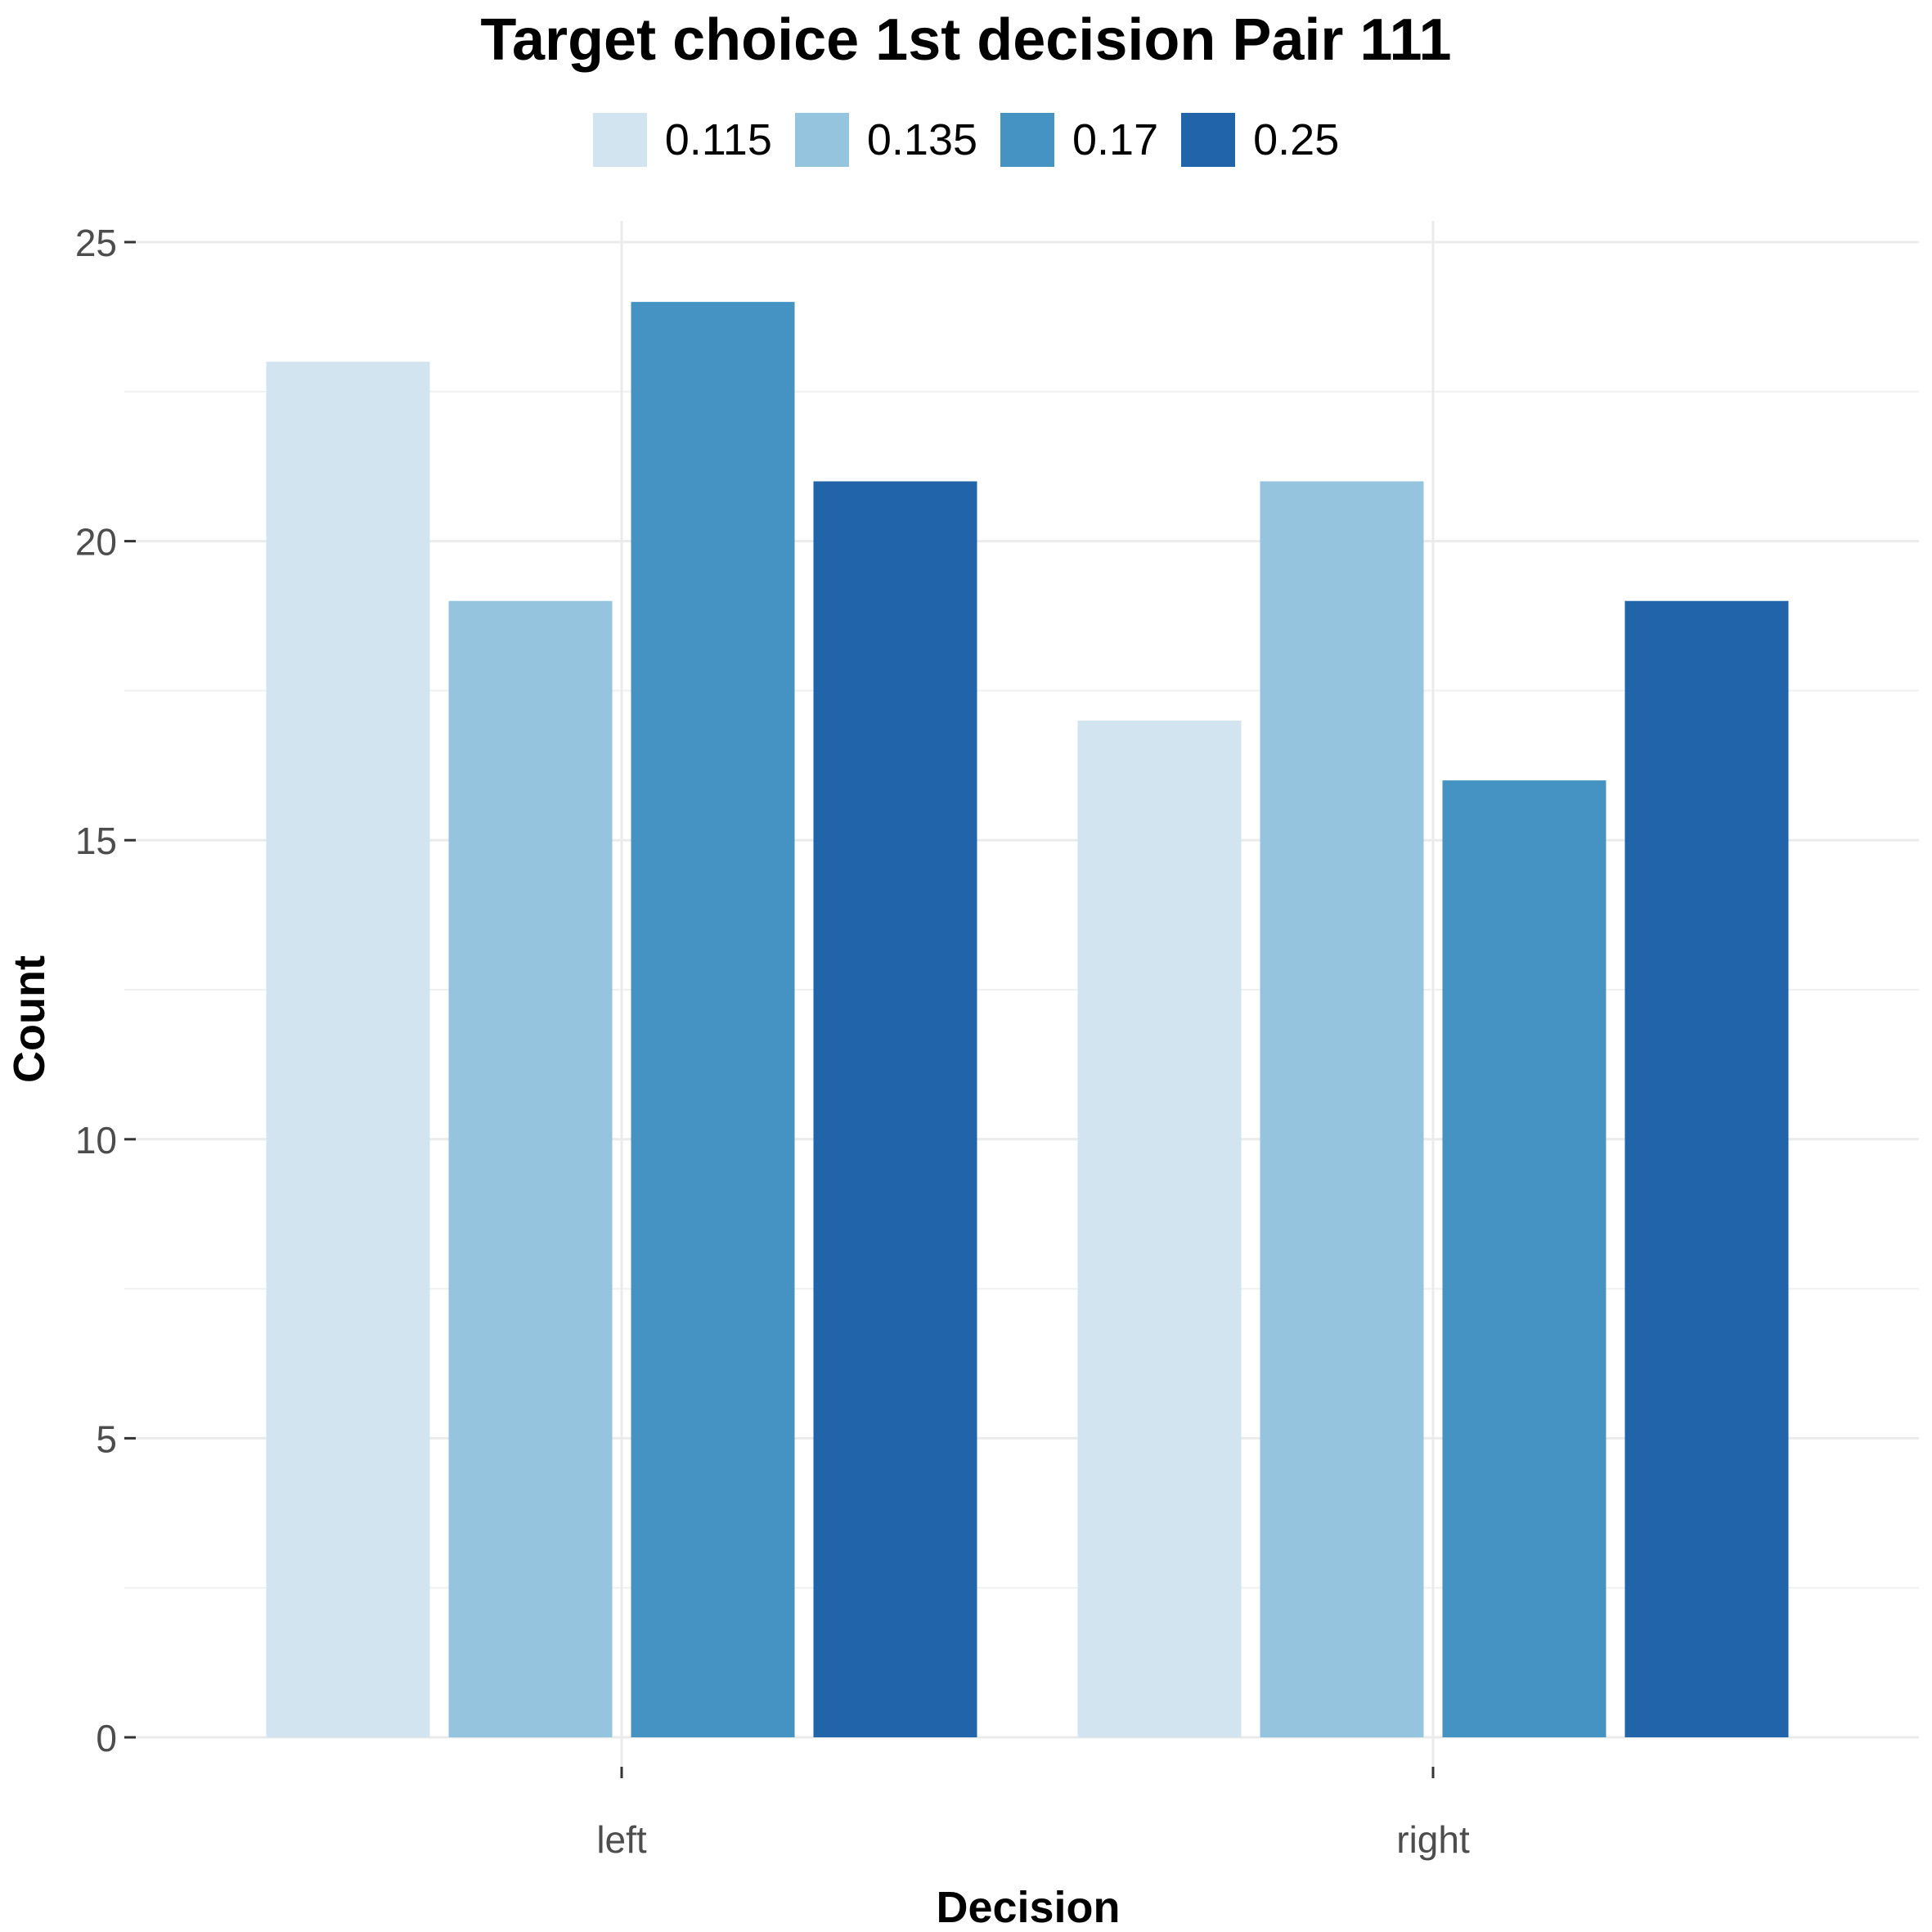  I want to click on y-tick-label: 20, so click(96, 543).